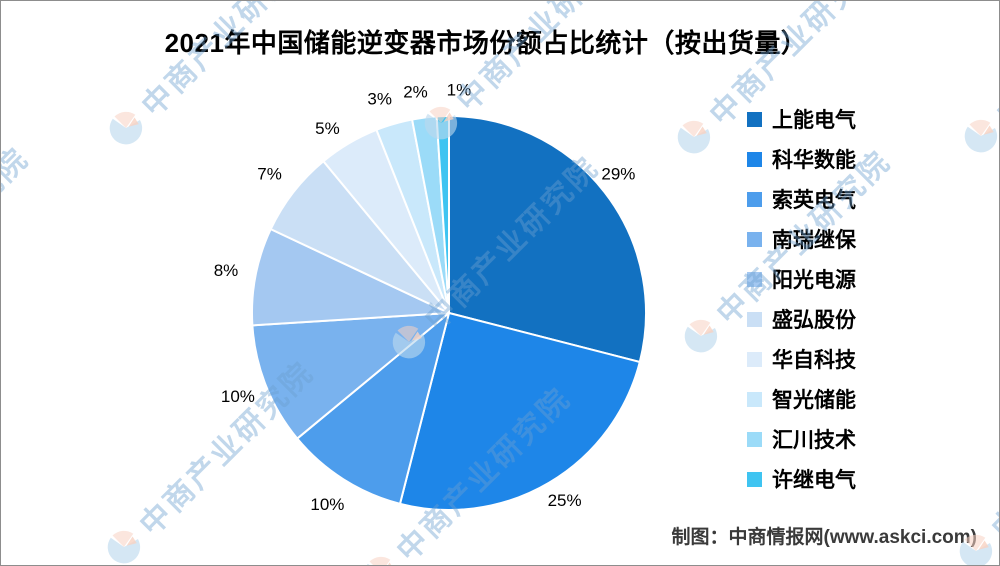 Image resolution: width=1000 pixels, height=566 pixels. I want to click on legend-label: 上能电气, so click(814, 120).